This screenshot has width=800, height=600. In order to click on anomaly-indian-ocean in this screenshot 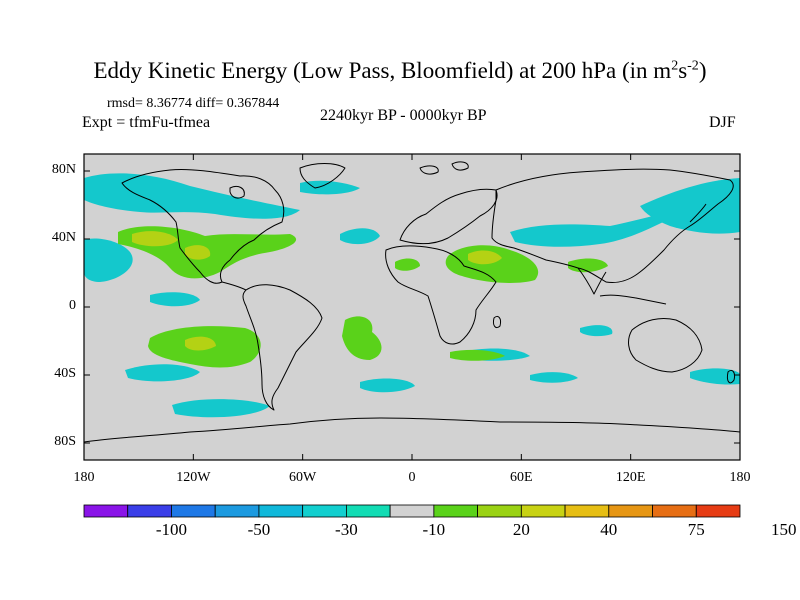, I will do `click(477, 355)`.